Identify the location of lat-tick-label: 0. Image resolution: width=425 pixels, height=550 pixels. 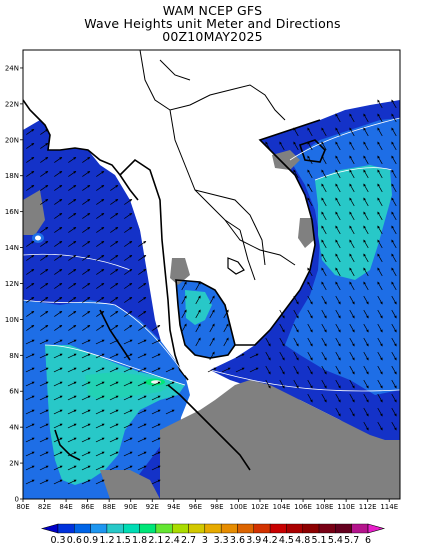
(17, 500).